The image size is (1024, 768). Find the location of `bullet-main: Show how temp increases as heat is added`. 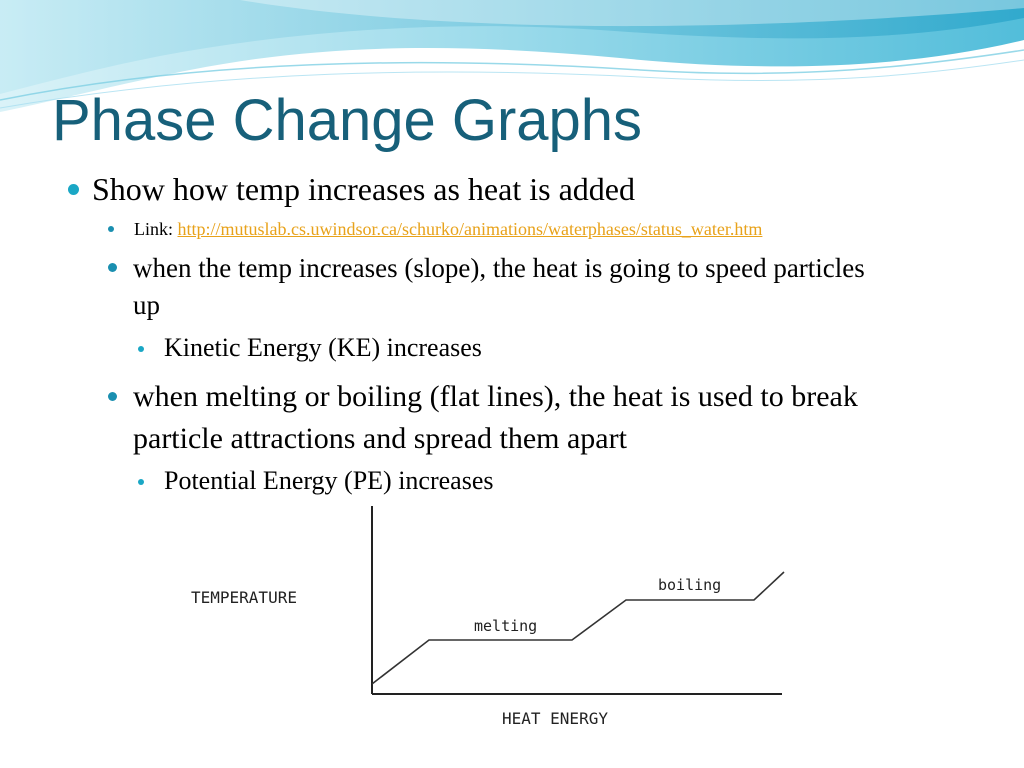

bullet-main: Show how temp increases as heat is added is located at coordinates (351, 189).